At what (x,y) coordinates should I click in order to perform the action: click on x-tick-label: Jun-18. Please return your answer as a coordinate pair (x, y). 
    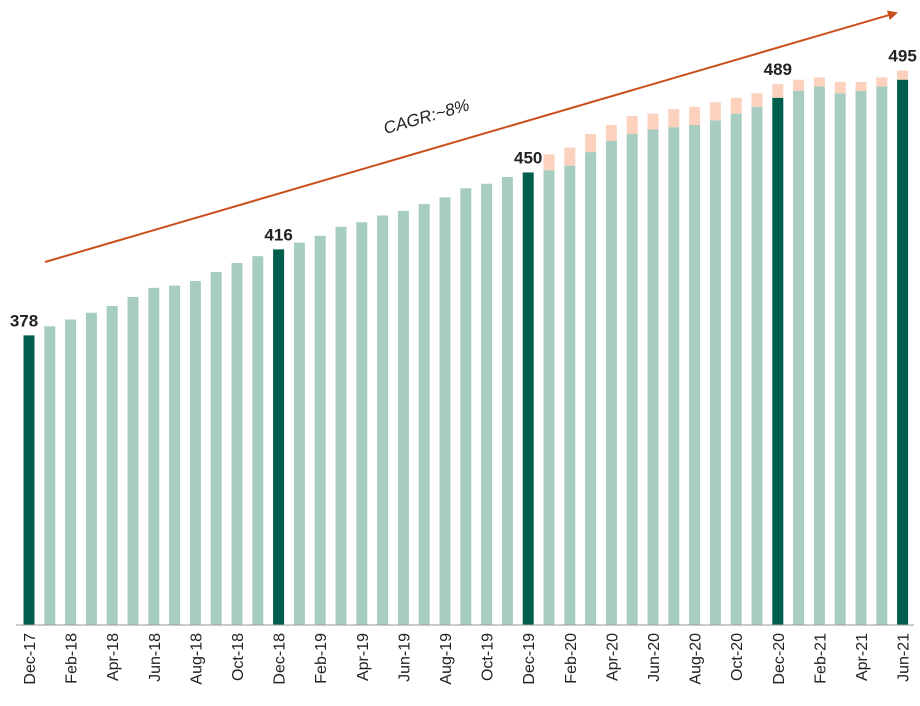
    Looking at the image, I should click on (155, 657).